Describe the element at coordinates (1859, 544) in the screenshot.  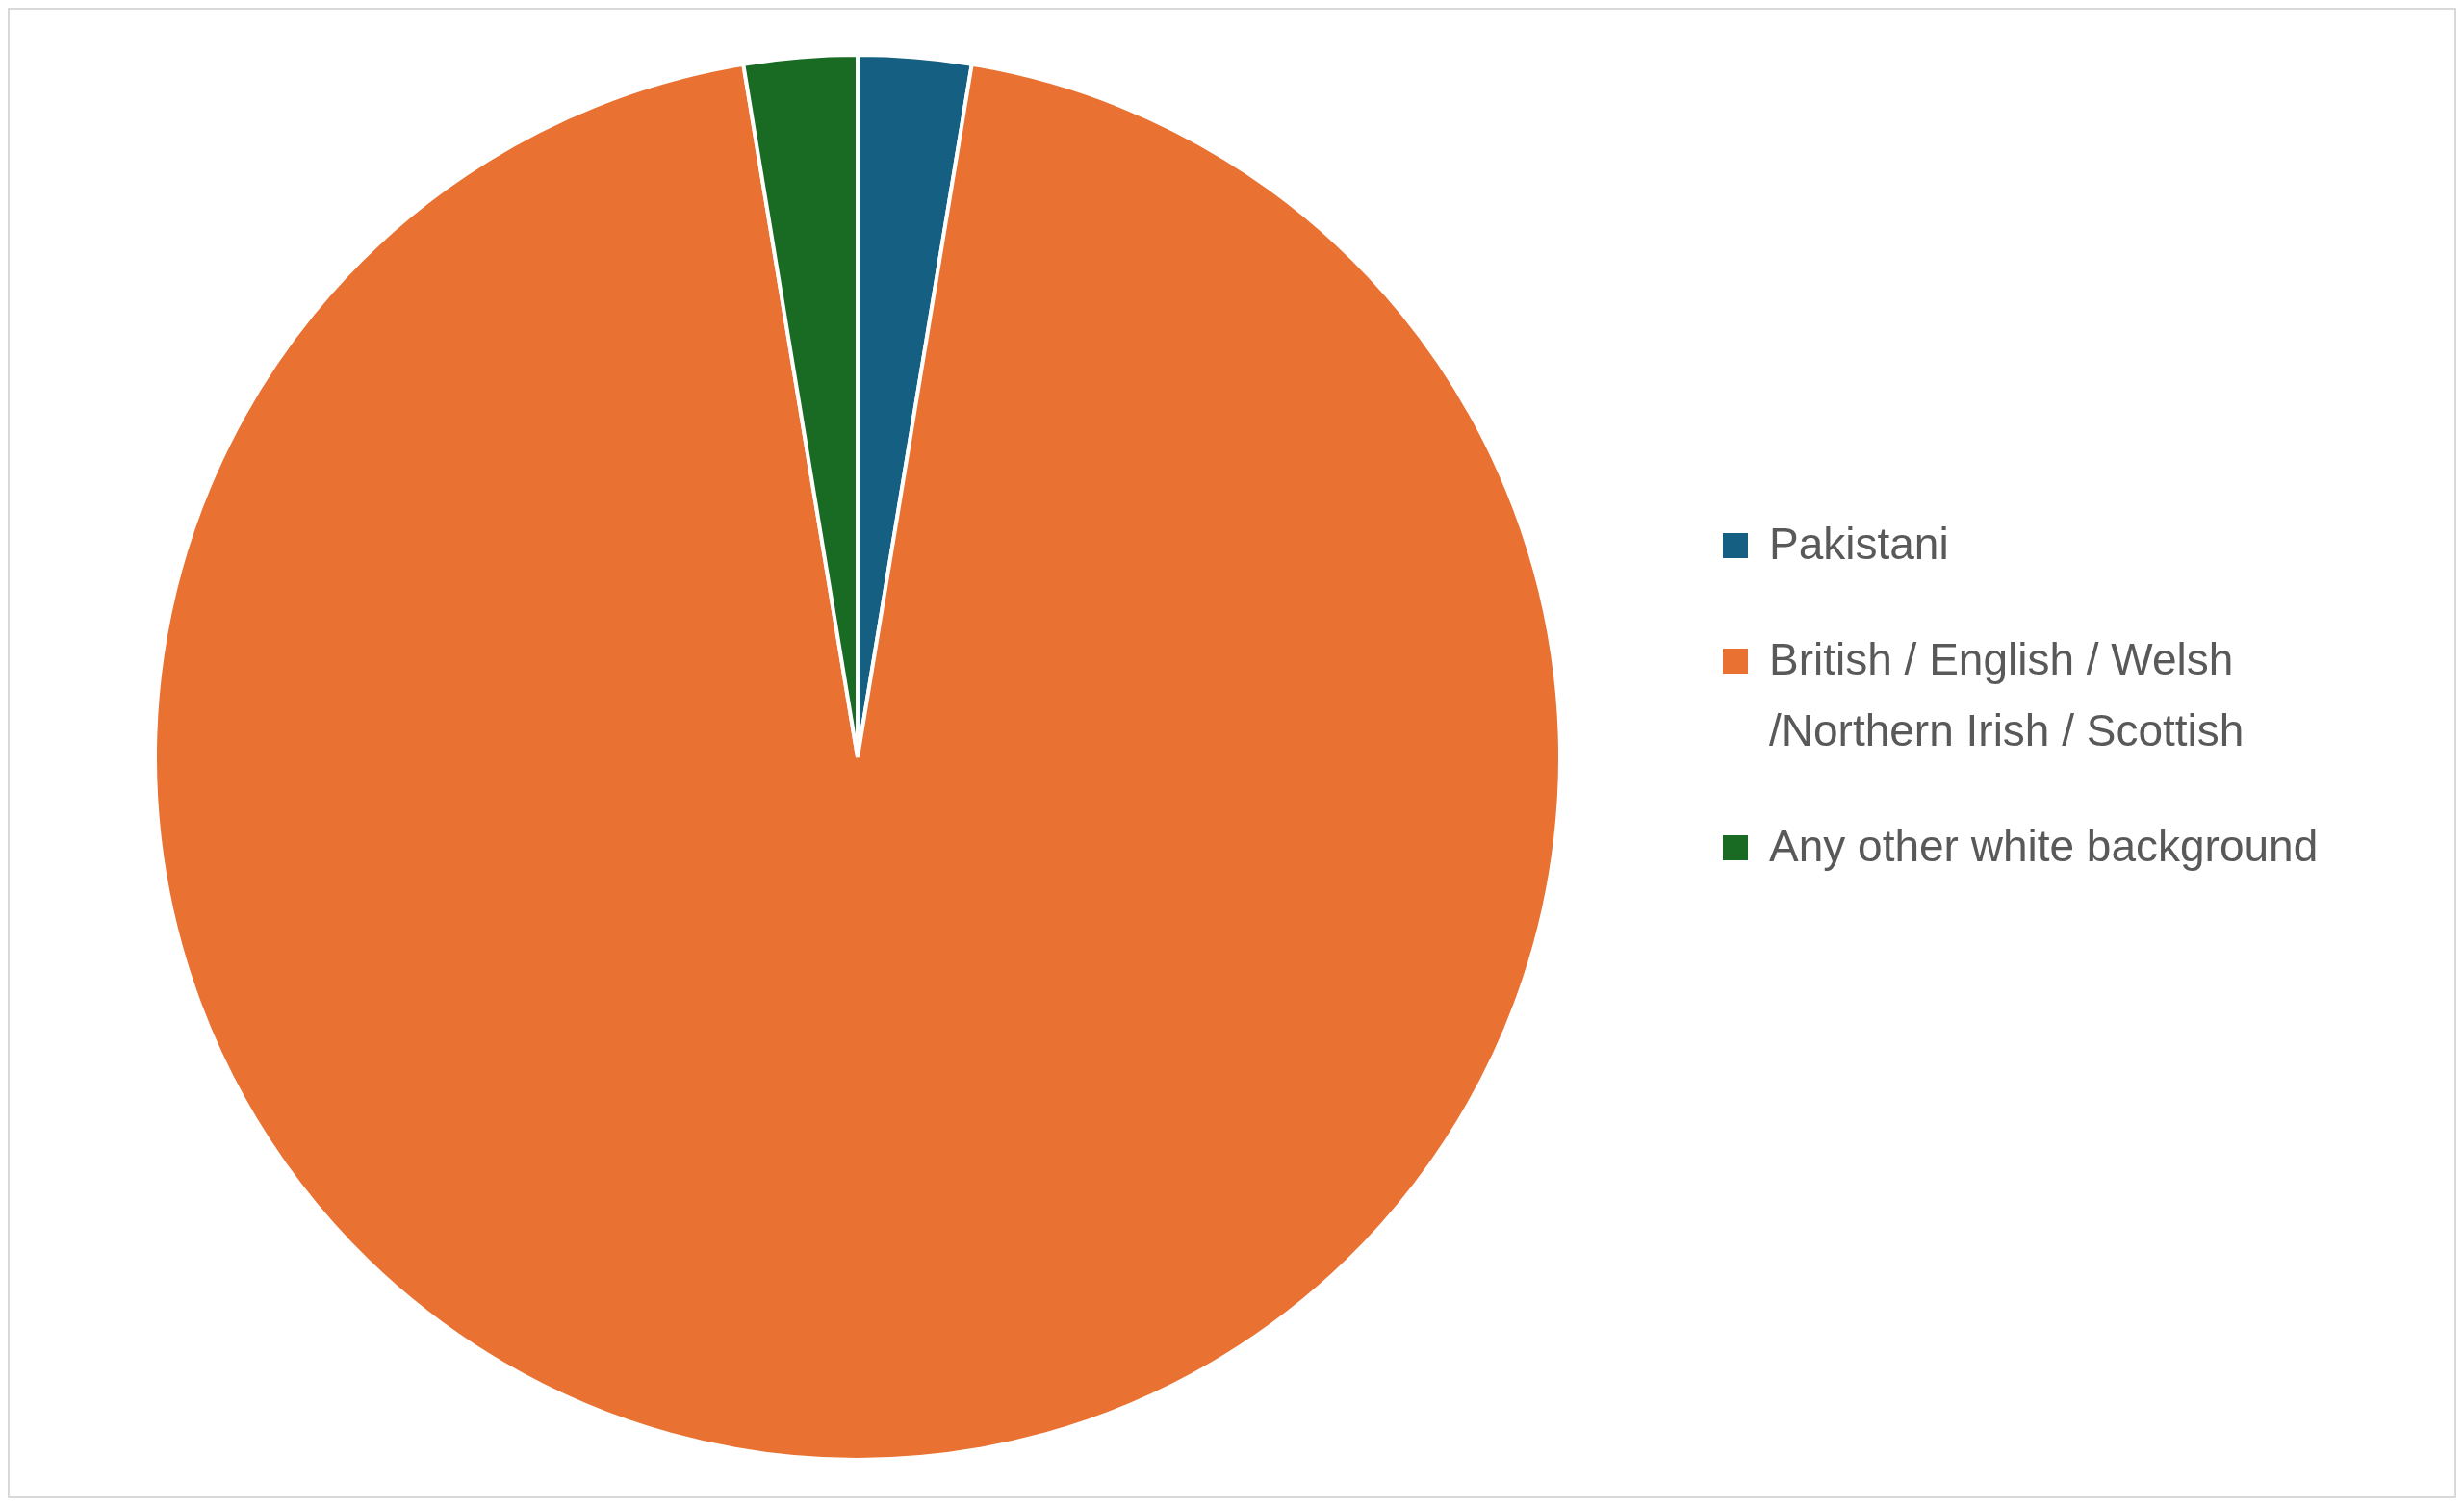
I see `legend-label: Pakistani` at that location.